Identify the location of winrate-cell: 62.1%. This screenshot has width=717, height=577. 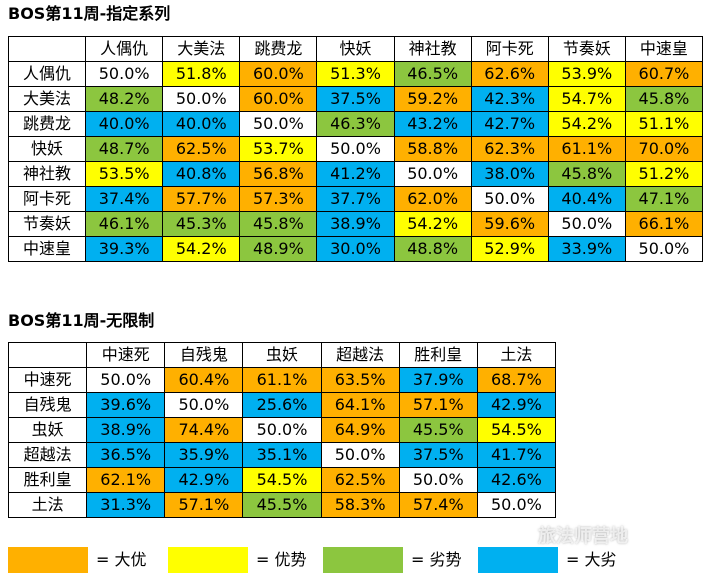
(126, 480).